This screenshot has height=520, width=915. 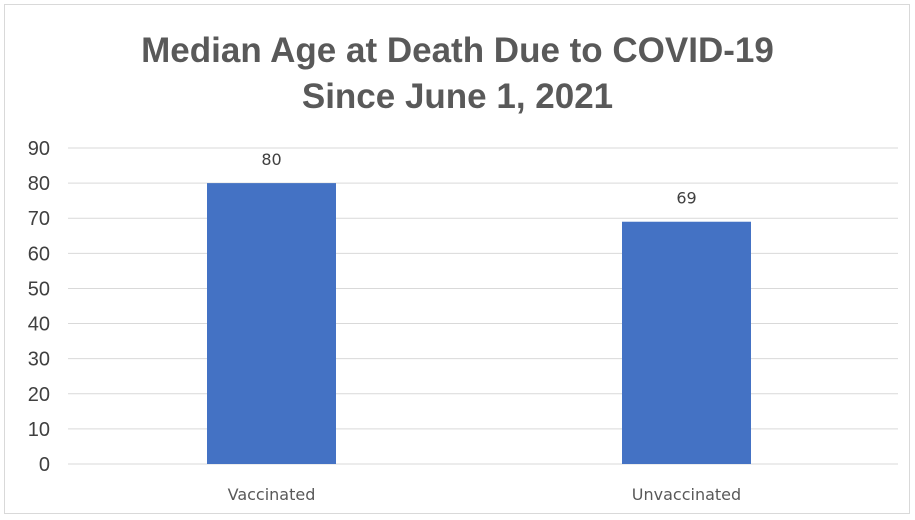 I want to click on y-tick-label: 0, so click(x=44, y=465).